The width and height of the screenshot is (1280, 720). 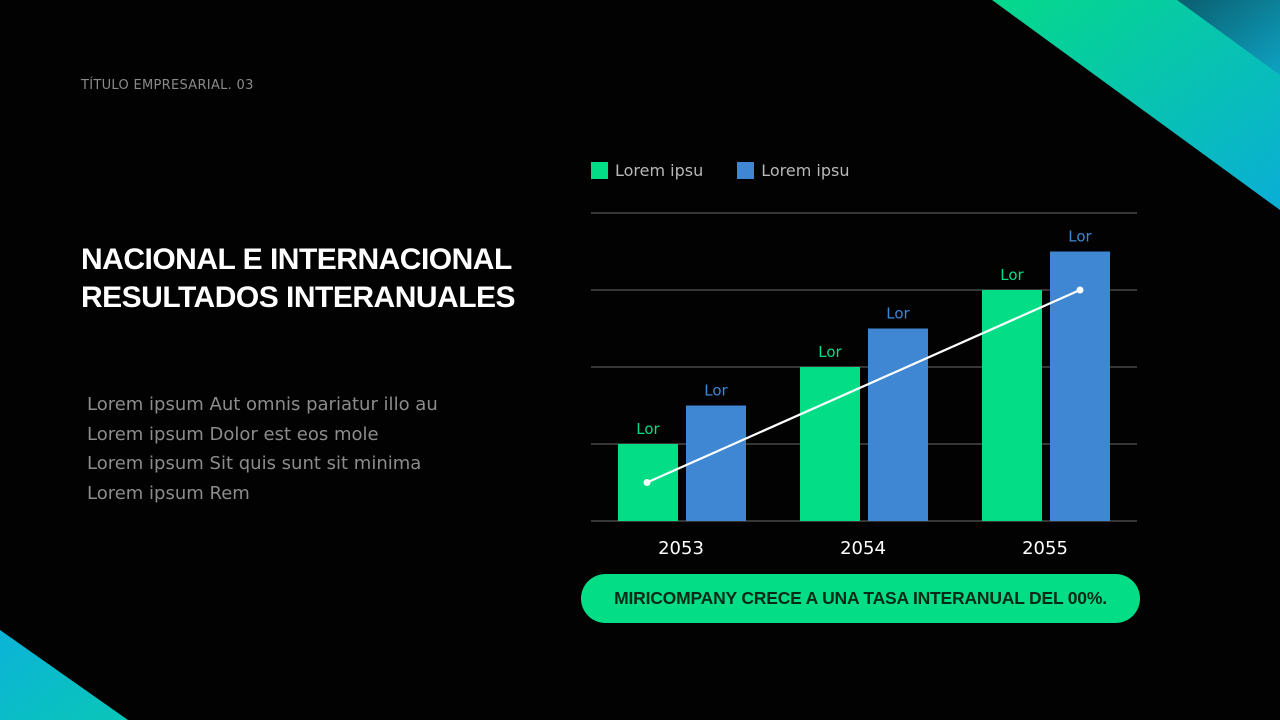 I want to click on bar-green-2054, so click(x=830, y=444).